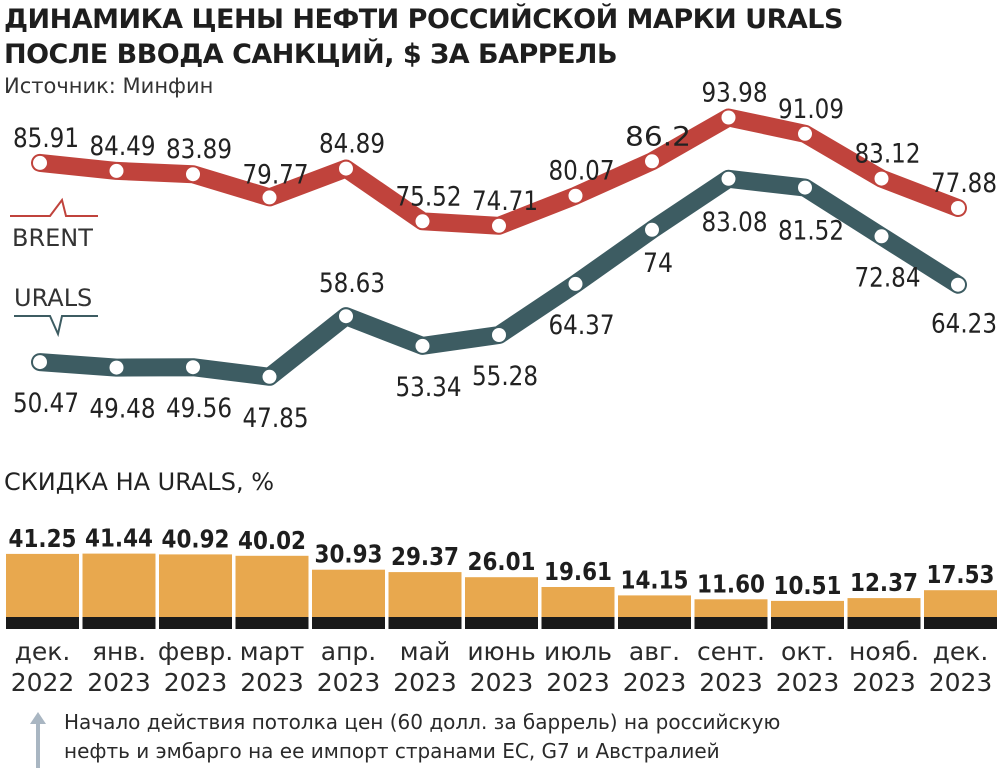 Image resolution: width=1000 pixels, height=773 pixels. I want to click on month-label: апр. 2023, so click(348, 667).